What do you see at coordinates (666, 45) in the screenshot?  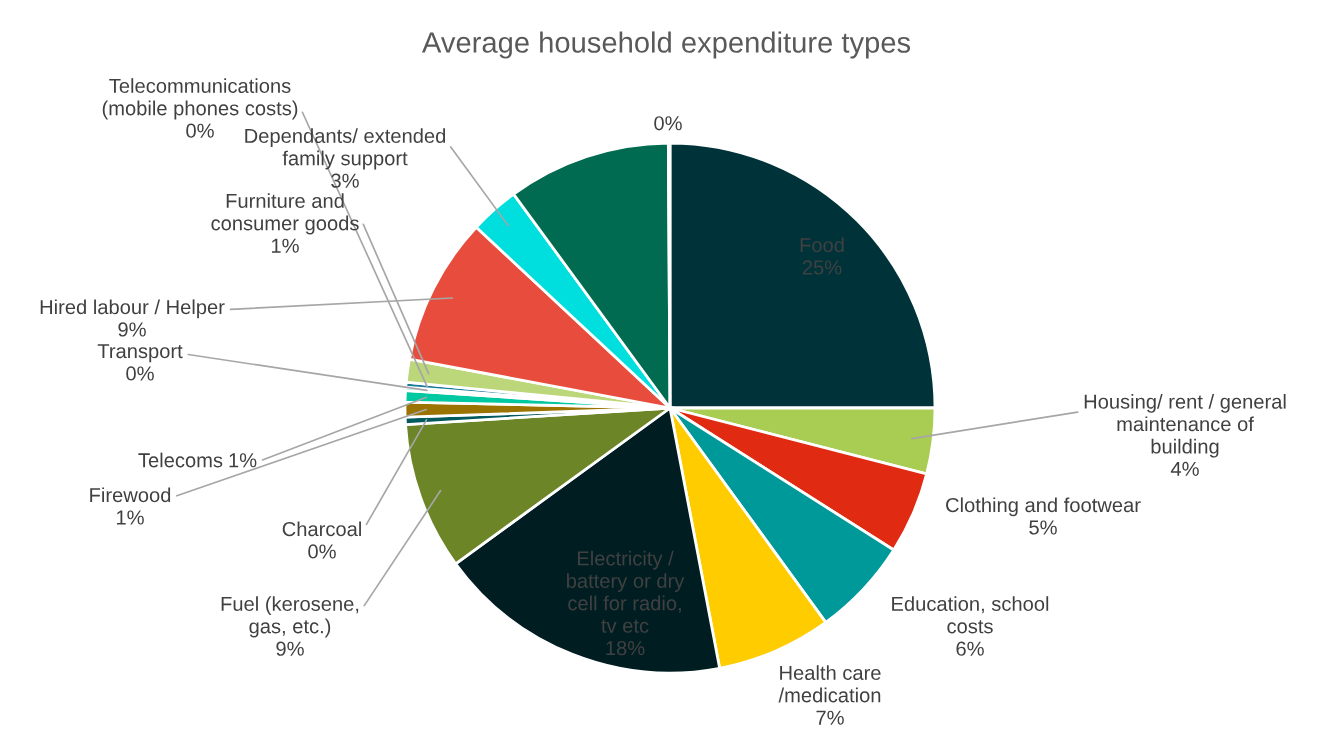 I see `chart-title: Average household expenditure types` at bounding box center [666, 45].